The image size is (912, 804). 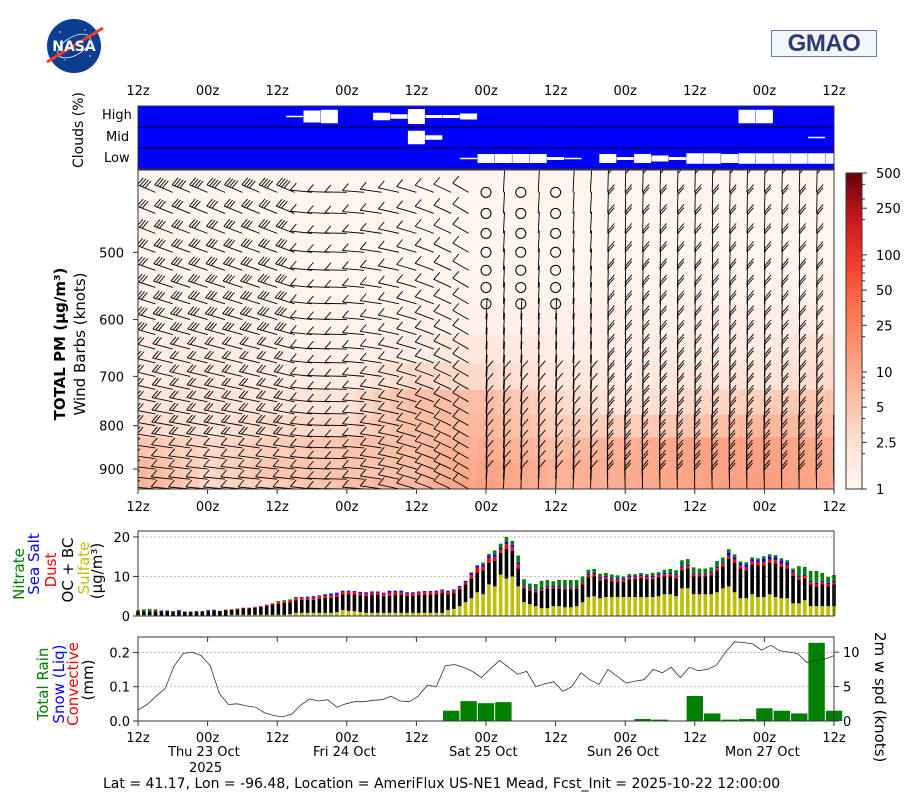 What do you see at coordinates (295, 116) in the screenshot?
I see `cloud-box` at bounding box center [295, 116].